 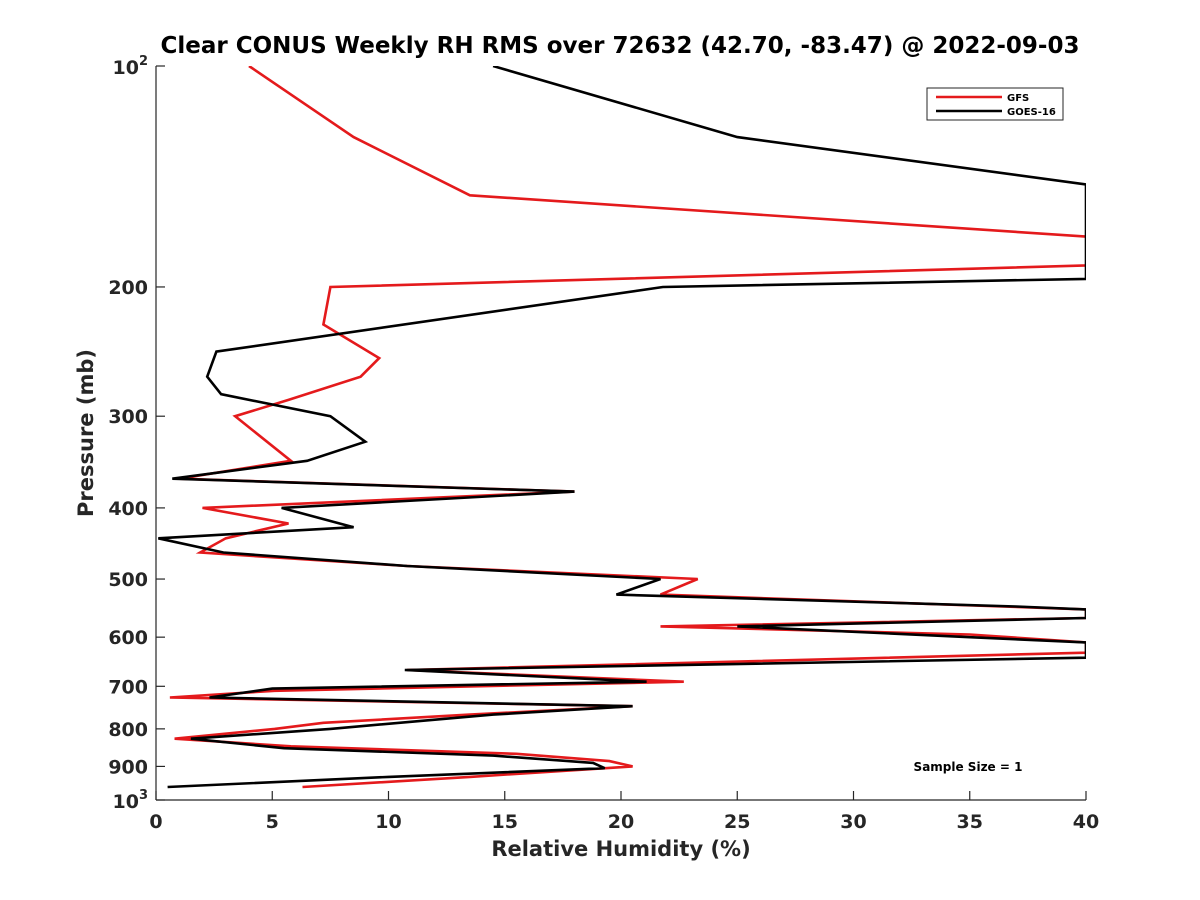 What do you see at coordinates (1031, 112) in the screenshot?
I see `legend-entry: GOES-16` at bounding box center [1031, 112].